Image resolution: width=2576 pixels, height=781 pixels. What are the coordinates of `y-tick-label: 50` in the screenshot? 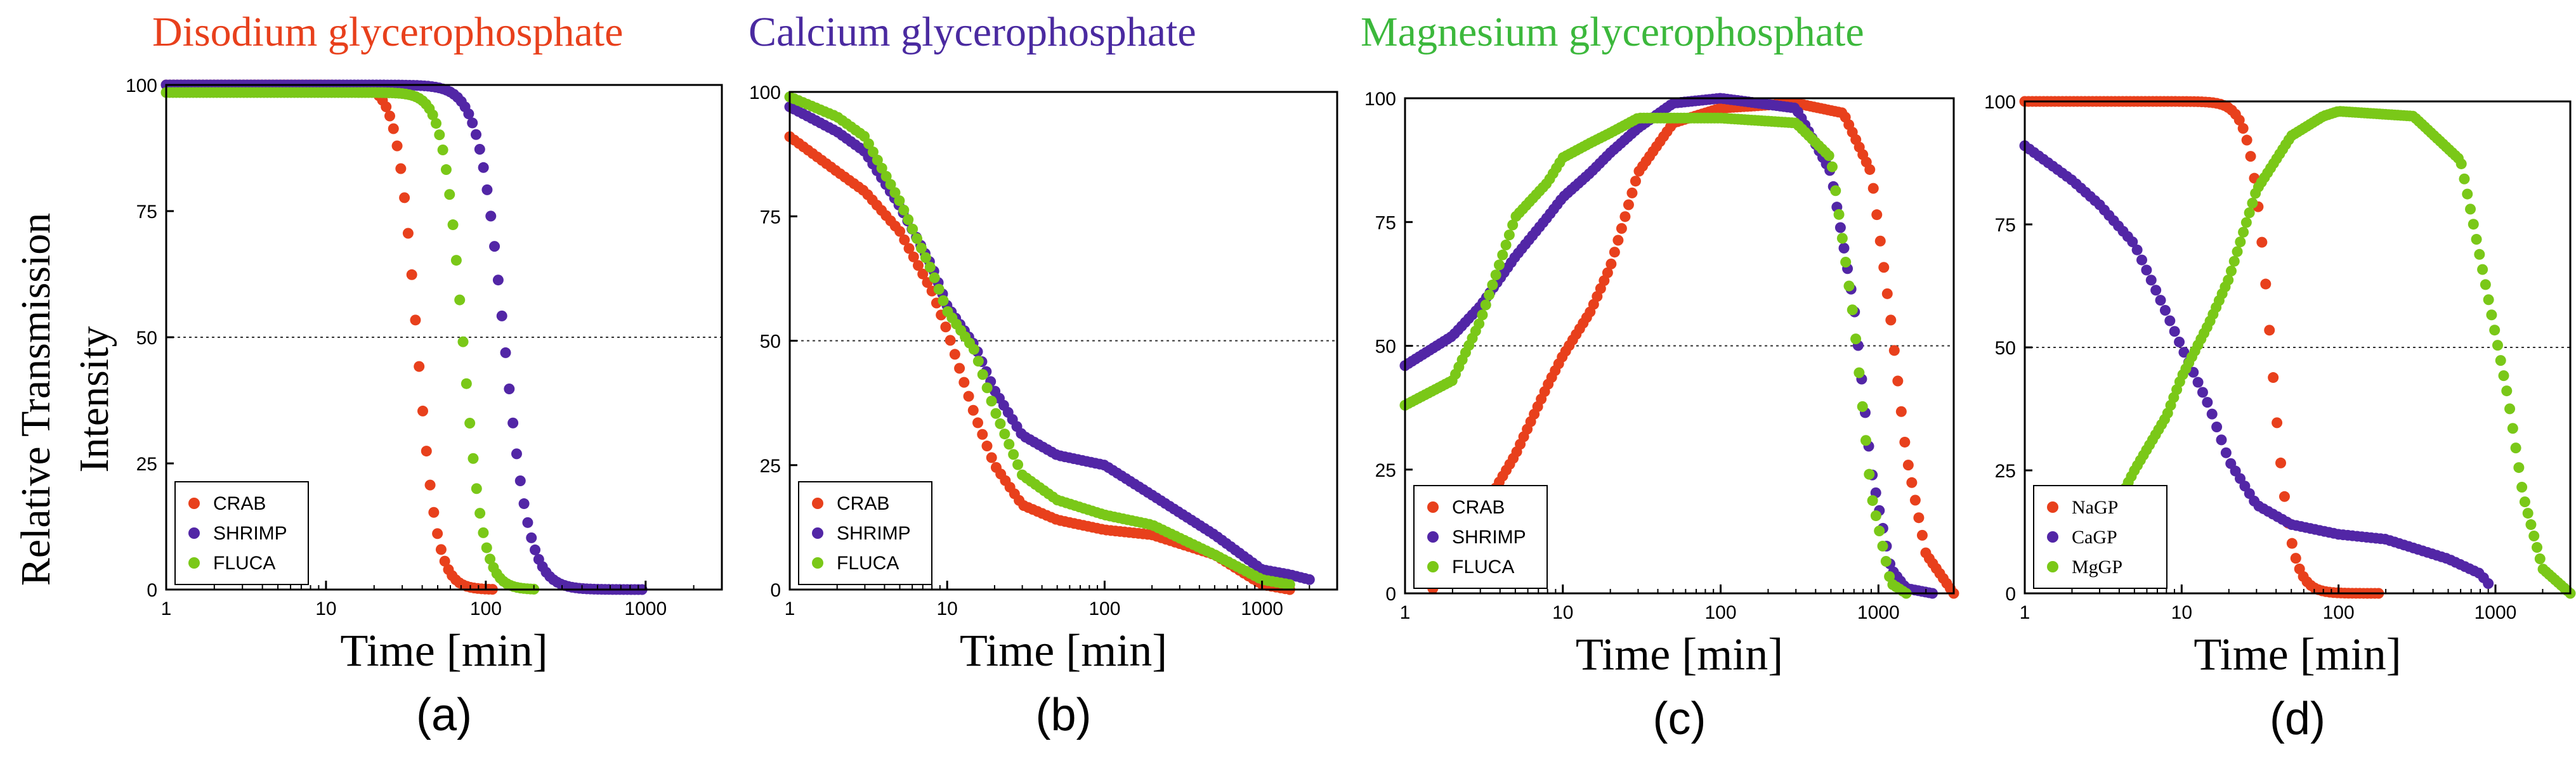 It's located at (2006, 348).